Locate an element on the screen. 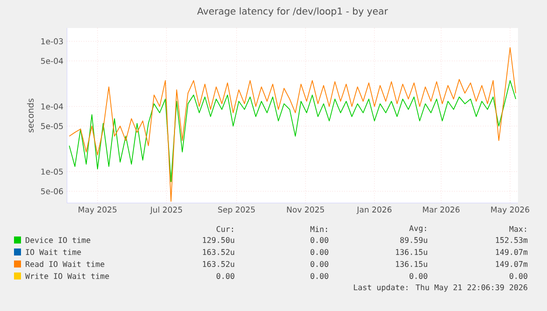 The width and height of the screenshot is (547, 311). y-axis-title: seconds is located at coordinates (30, 115).